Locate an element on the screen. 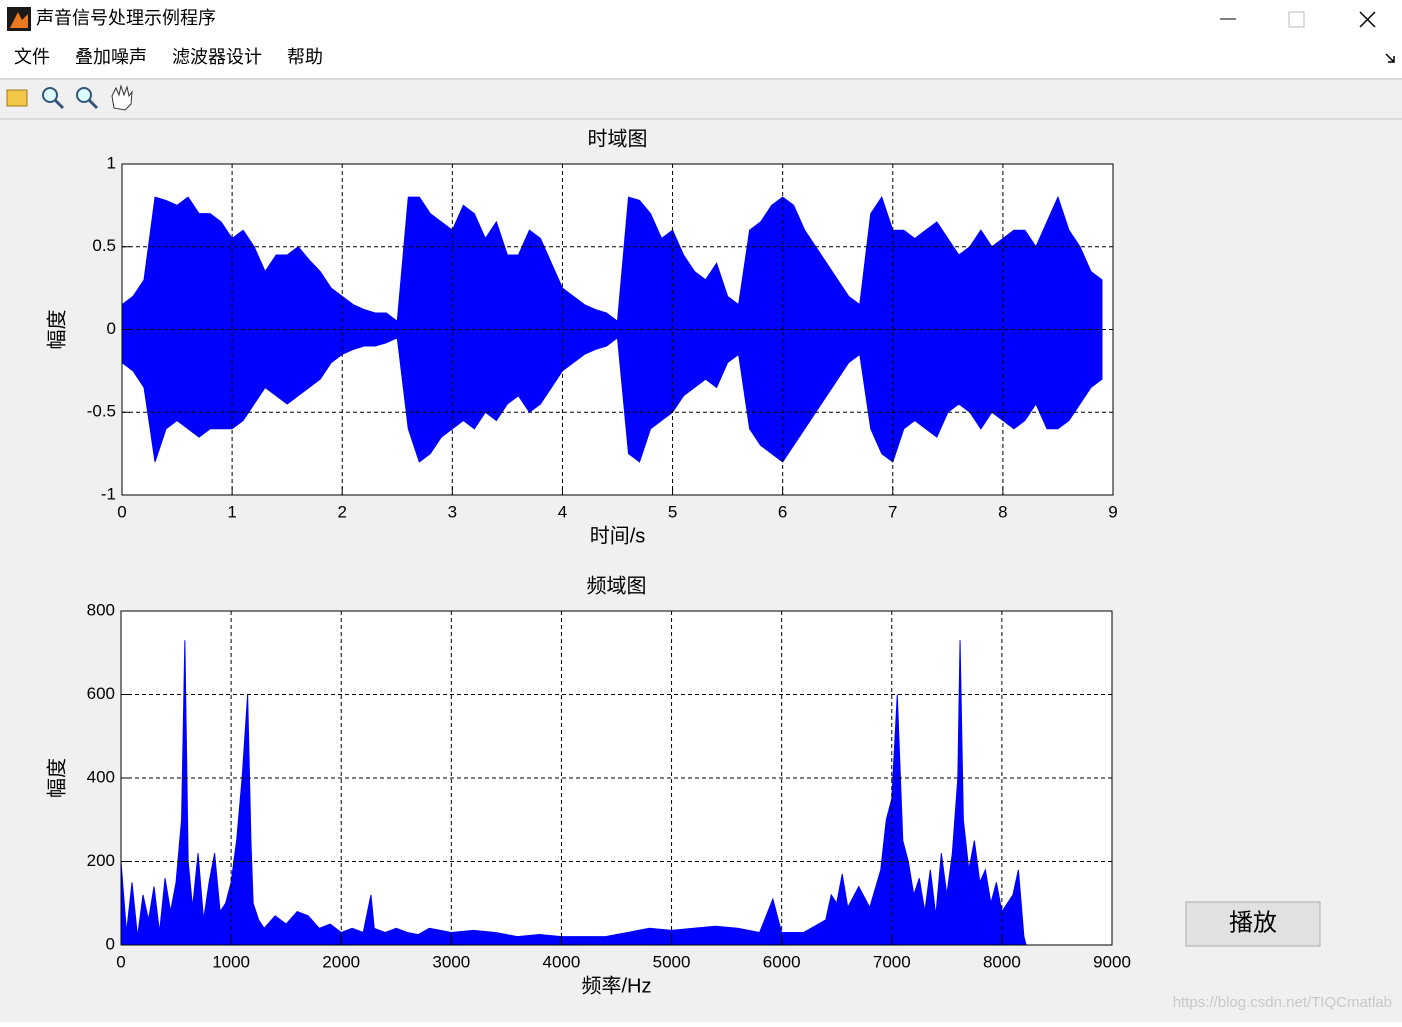 The image size is (1402, 1027). app-icon-shape is located at coordinates (19, 20).